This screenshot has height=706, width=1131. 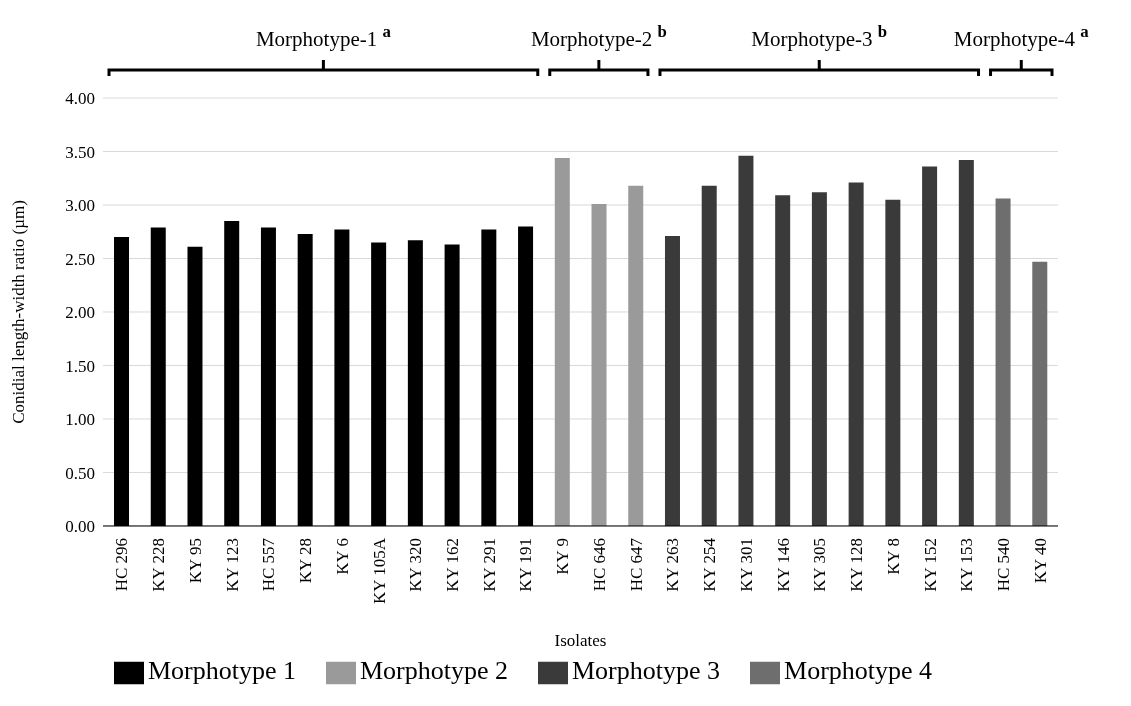 What do you see at coordinates (306, 560) in the screenshot?
I see `x-tick-label: KY 28` at bounding box center [306, 560].